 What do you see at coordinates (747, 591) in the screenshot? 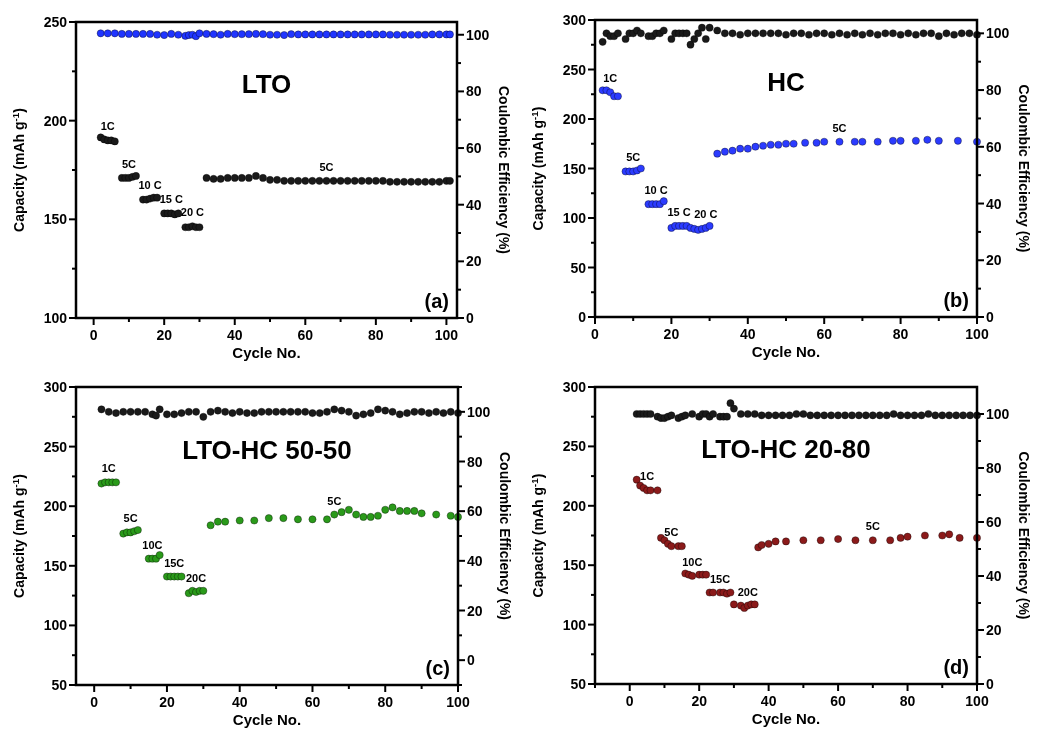
I see `annotation: 20C` at bounding box center [747, 591].